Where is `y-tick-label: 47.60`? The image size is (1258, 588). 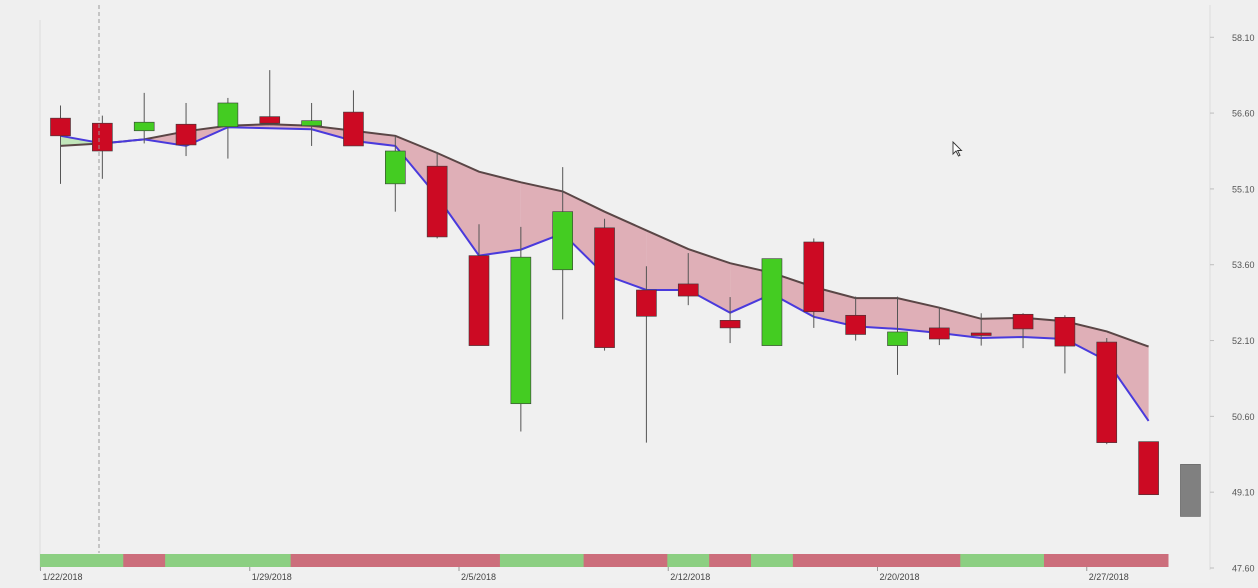 y-tick-label: 47.60 is located at coordinates (1243, 569).